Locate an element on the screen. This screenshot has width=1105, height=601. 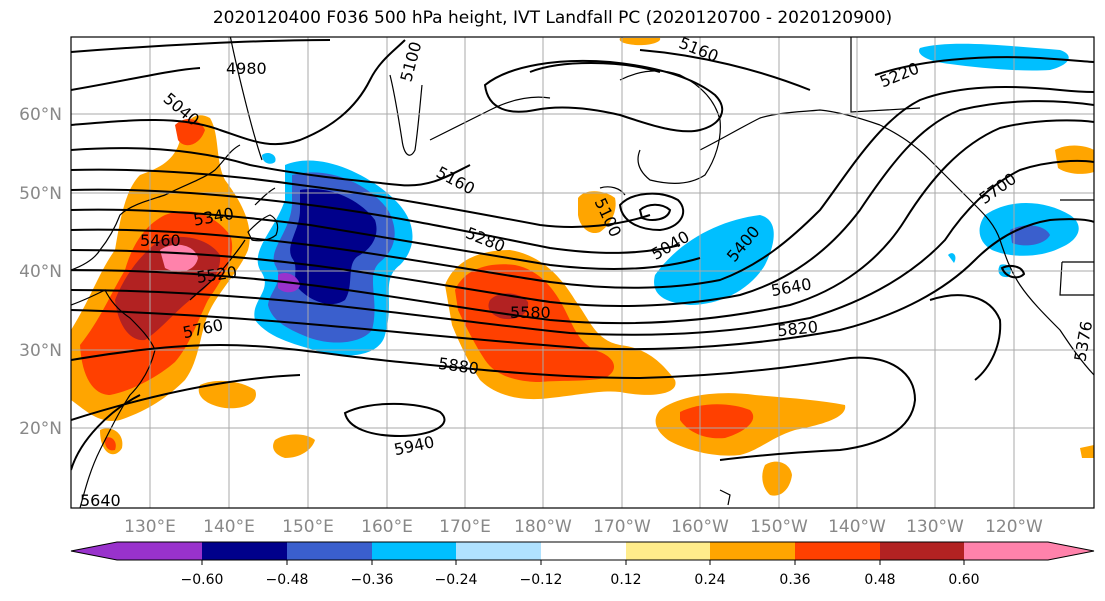
colorbar-tick-label: −0.12 is located at coordinates (541, 580).